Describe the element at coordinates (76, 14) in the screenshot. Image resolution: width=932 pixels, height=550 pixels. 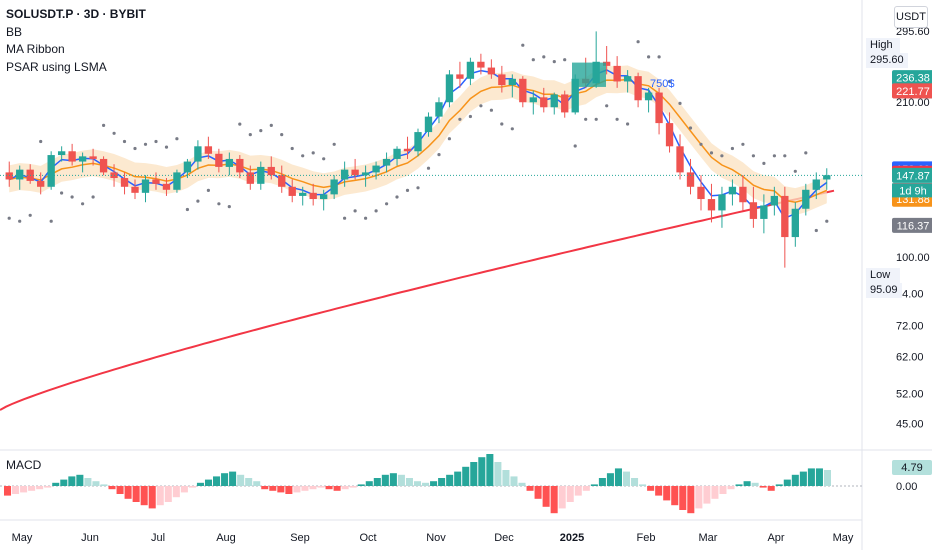
I see `symbol-title: SOLUSDT.P · 3D · BYBIT` at that location.